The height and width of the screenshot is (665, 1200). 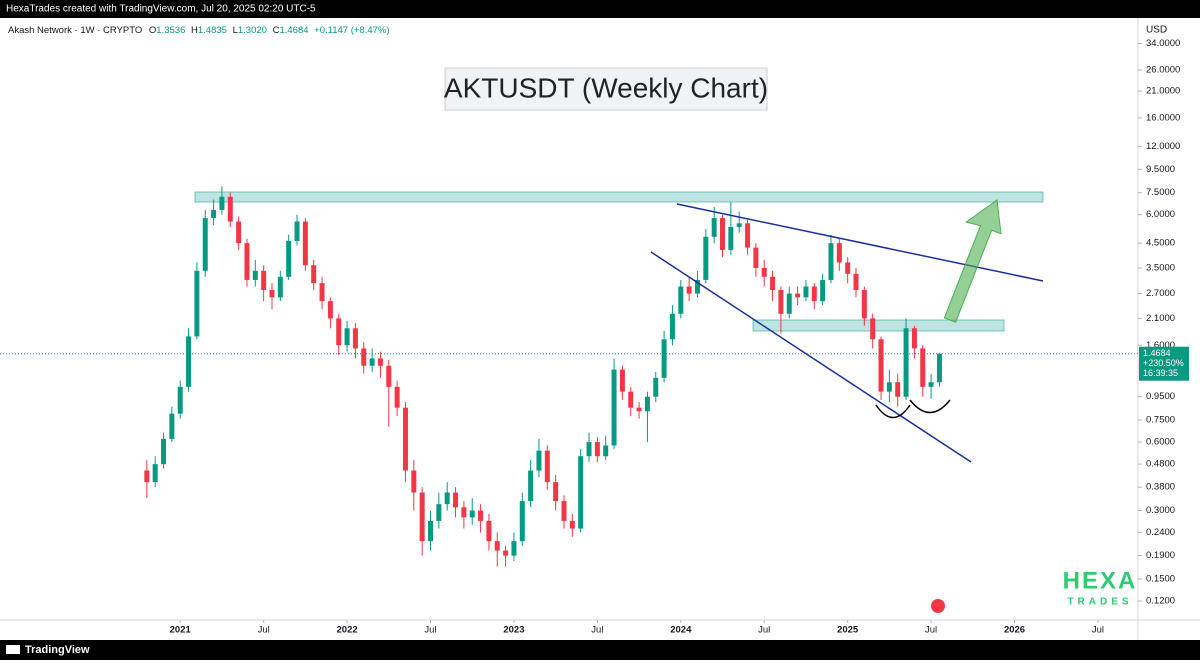 What do you see at coordinates (57, 650) in the screenshot?
I see `brand: TradingView` at bounding box center [57, 650].